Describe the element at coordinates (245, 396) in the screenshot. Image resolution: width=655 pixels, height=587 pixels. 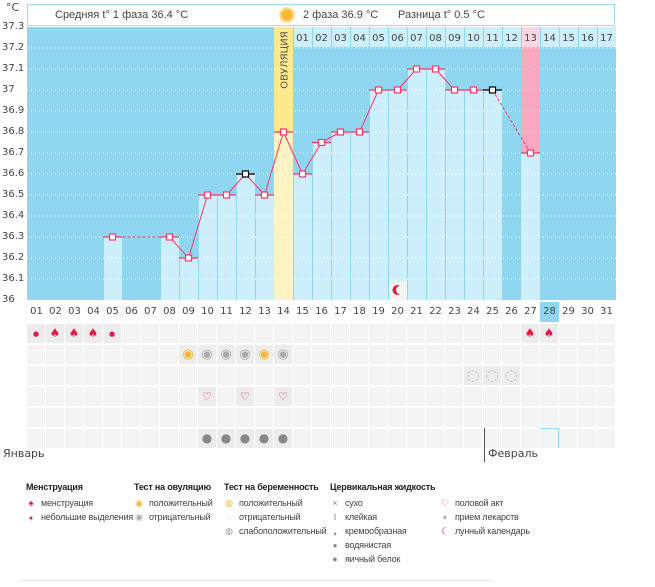
I see `intercourse-cell: ♡` at that location.